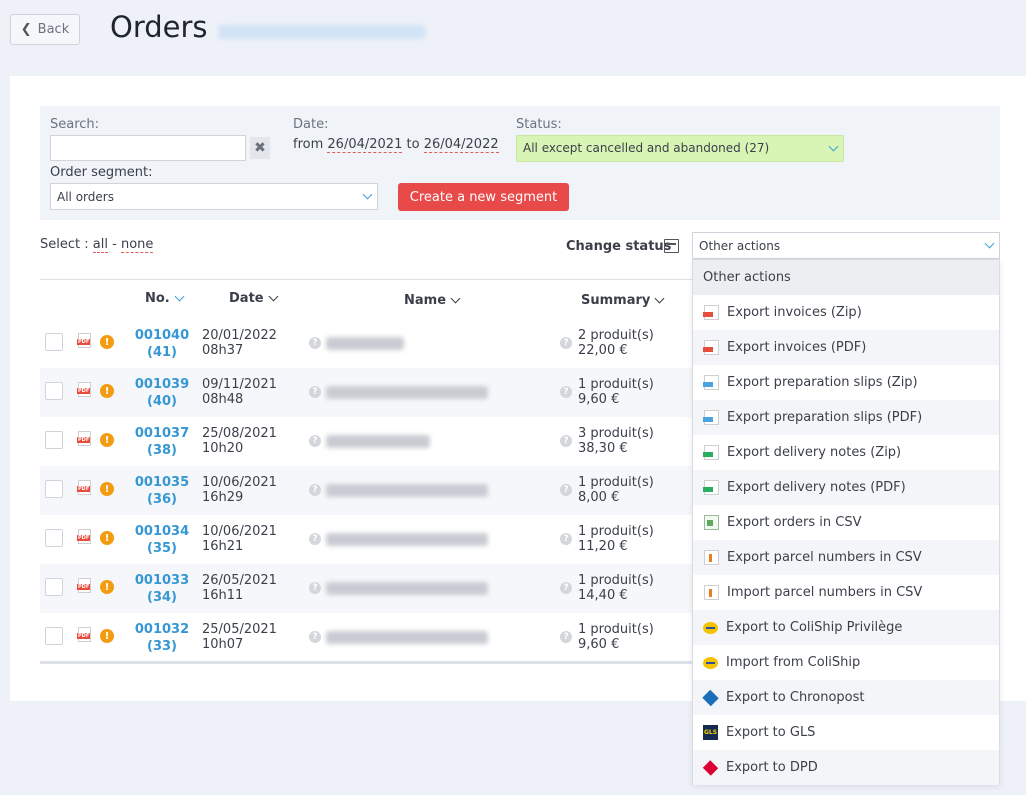 The width and height of the screenshot is (1026, 795). I want to click on column-header-no: No., so click(165, 298).